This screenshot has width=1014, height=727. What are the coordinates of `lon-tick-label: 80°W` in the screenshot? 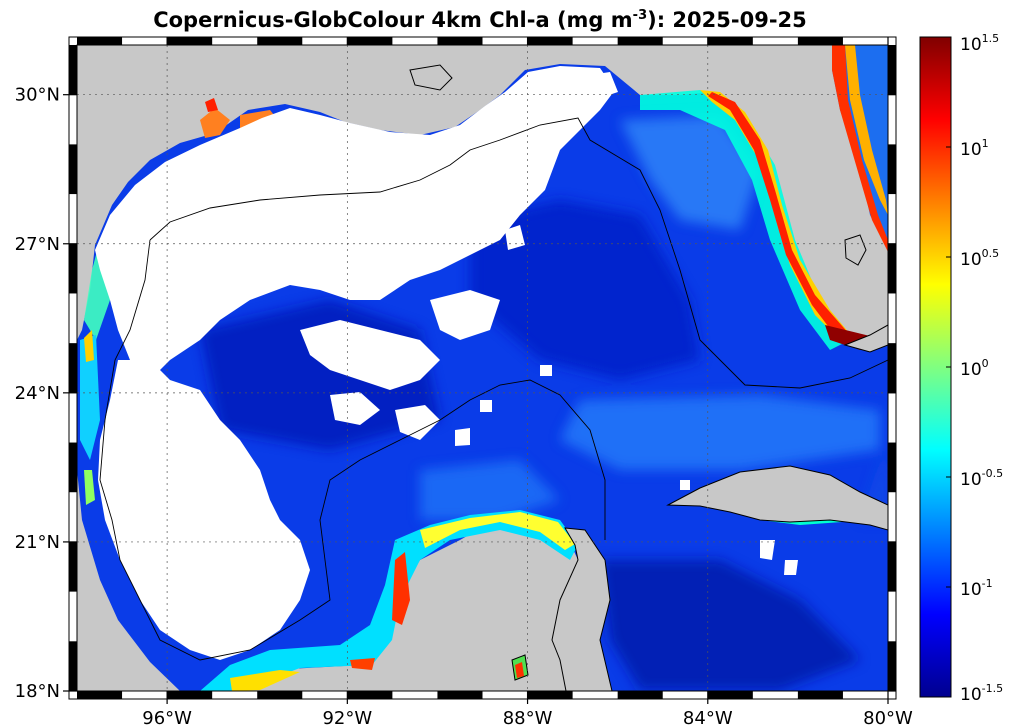 It's located at (888, 717).